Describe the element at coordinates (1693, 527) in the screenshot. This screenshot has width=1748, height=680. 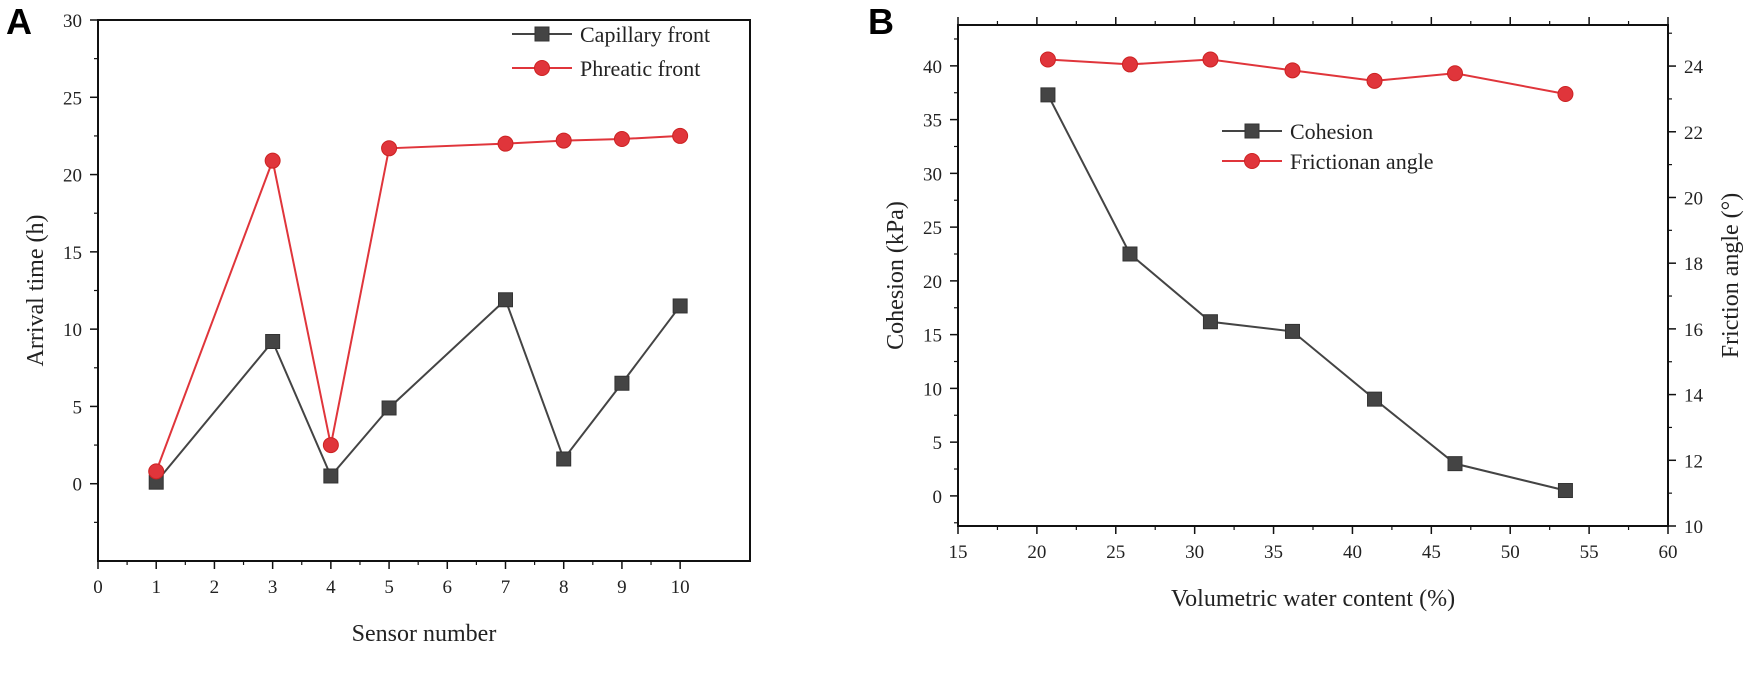
I see `y2-tick-label: 10` at that location.